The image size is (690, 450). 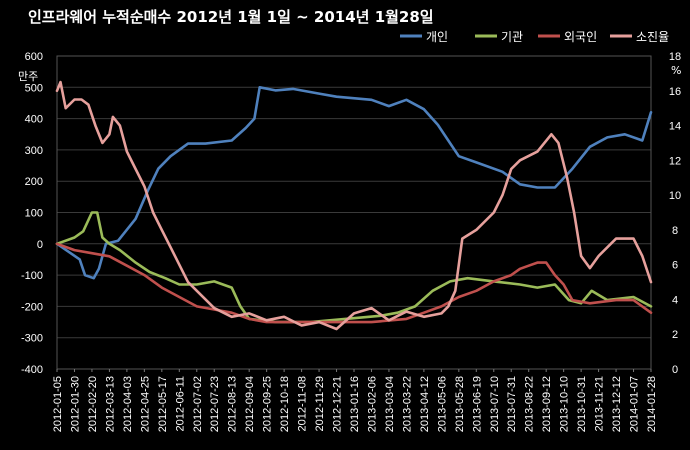 What do you see at coordinates (547, 404) in the screenshot?
I see `x-tick-label: 2013-09-12` at bounding box center [547, 404].